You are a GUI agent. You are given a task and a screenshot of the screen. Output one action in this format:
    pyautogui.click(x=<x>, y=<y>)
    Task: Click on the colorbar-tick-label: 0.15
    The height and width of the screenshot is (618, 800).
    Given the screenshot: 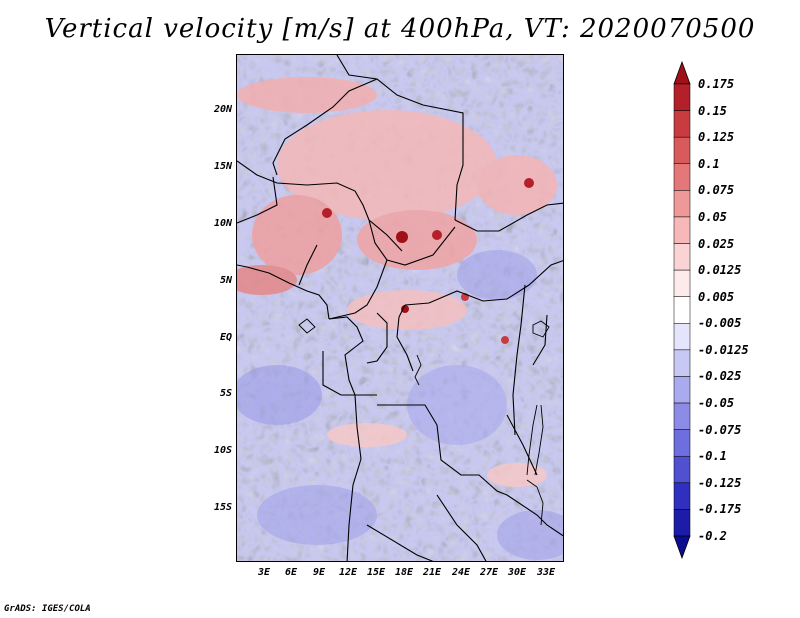 What is the action you would take?
    pyautogui.click(x=712, y=110)
    